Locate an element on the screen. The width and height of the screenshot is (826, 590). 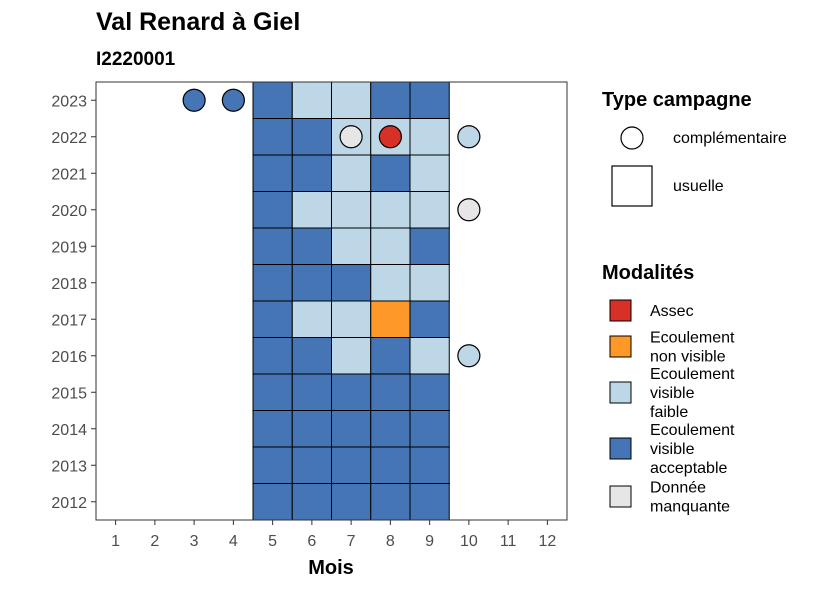
x-axis-title: Mois is located at coordinates (331, 568).